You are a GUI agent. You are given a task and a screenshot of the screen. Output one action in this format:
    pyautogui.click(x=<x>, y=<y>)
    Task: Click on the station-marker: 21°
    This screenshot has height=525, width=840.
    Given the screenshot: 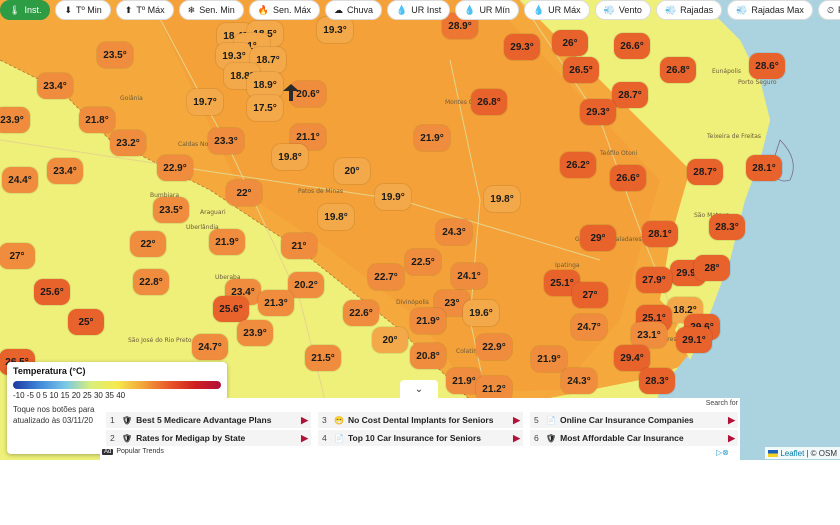 What is the action you would take?
    pyautogui.click(x=299, y=246)
    